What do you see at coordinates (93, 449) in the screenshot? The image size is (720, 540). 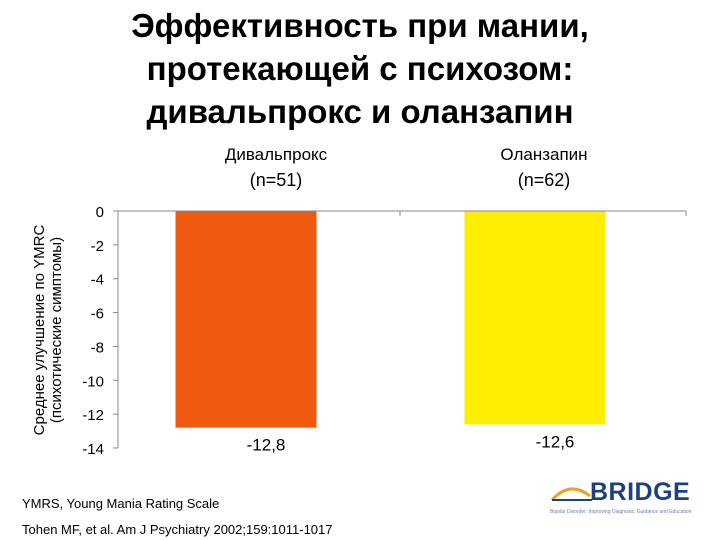 I see `y-tick-label: -14` at bounding box center [93, 449].